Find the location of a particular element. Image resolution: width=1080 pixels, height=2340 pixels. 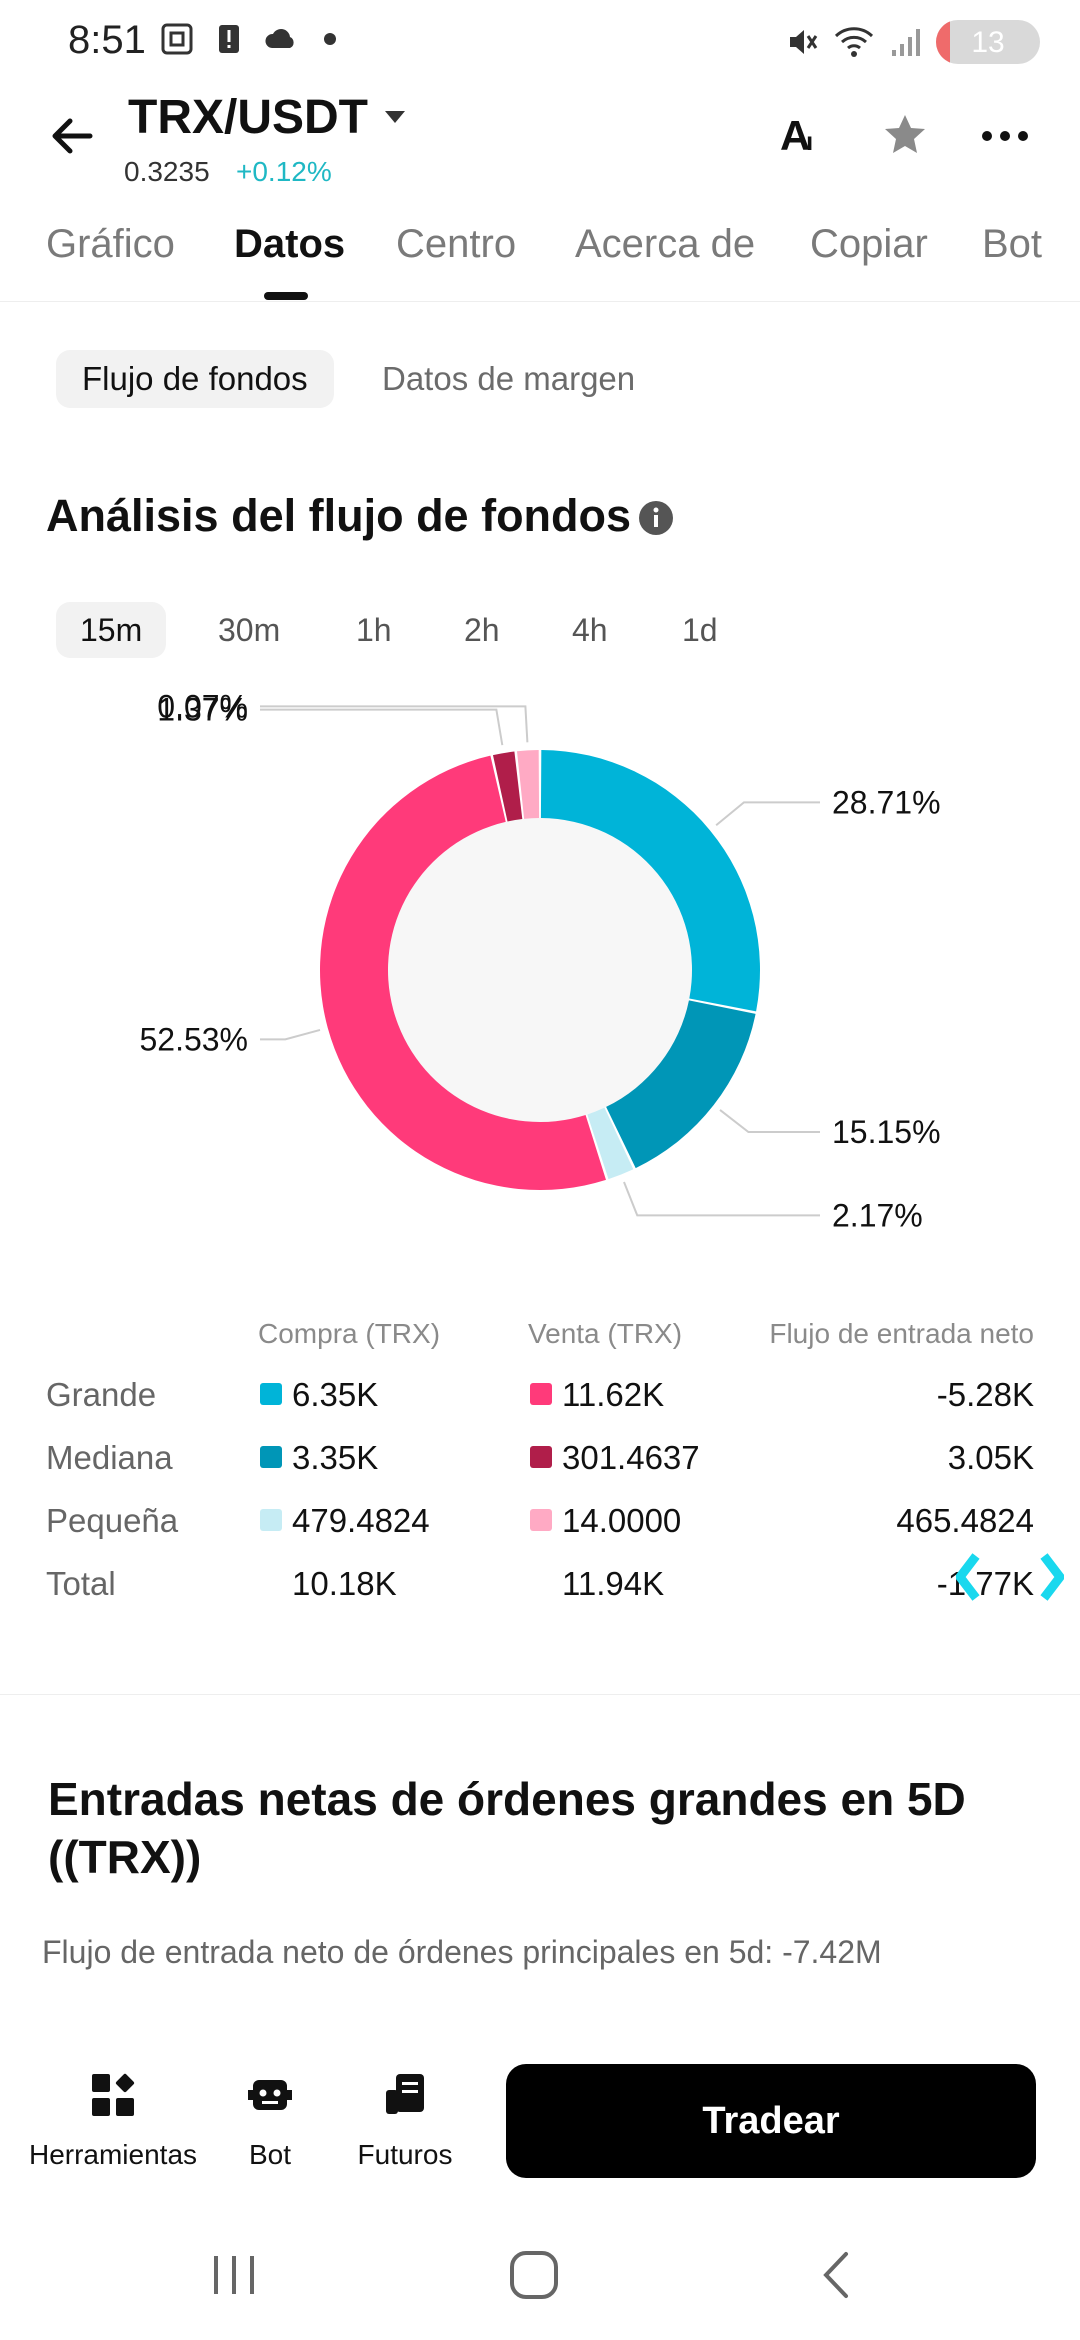

swatch-sell-pequena is located at coordinates (541, 1520).